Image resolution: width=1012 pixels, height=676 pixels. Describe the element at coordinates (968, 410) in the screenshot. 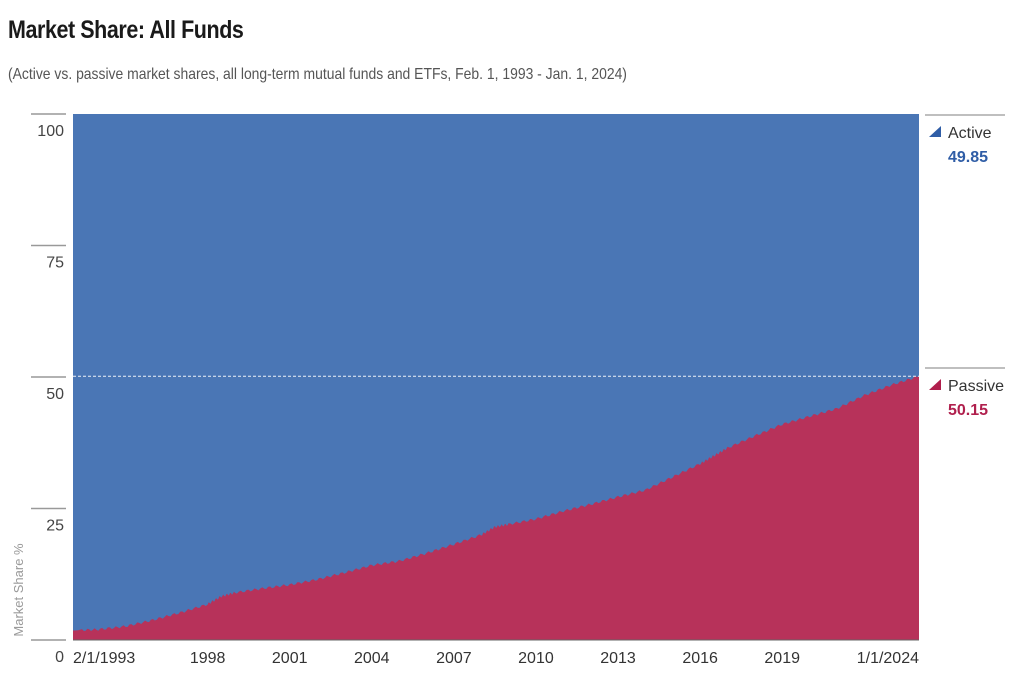

I see `legend-passive-value: 50.15` at that location.